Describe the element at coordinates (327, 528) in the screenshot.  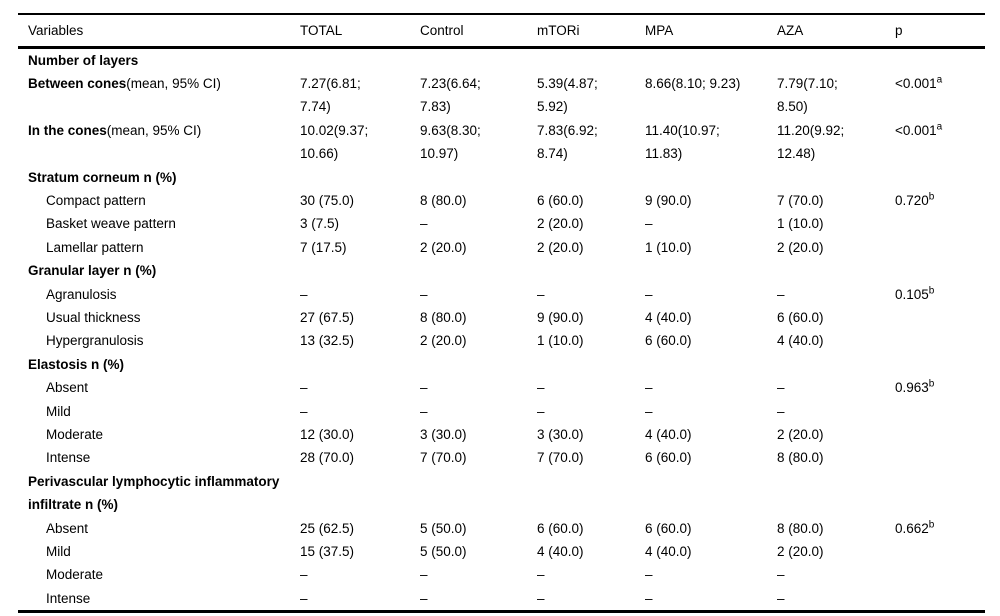
I see `cell-value: 25 (62.5)` at that location.